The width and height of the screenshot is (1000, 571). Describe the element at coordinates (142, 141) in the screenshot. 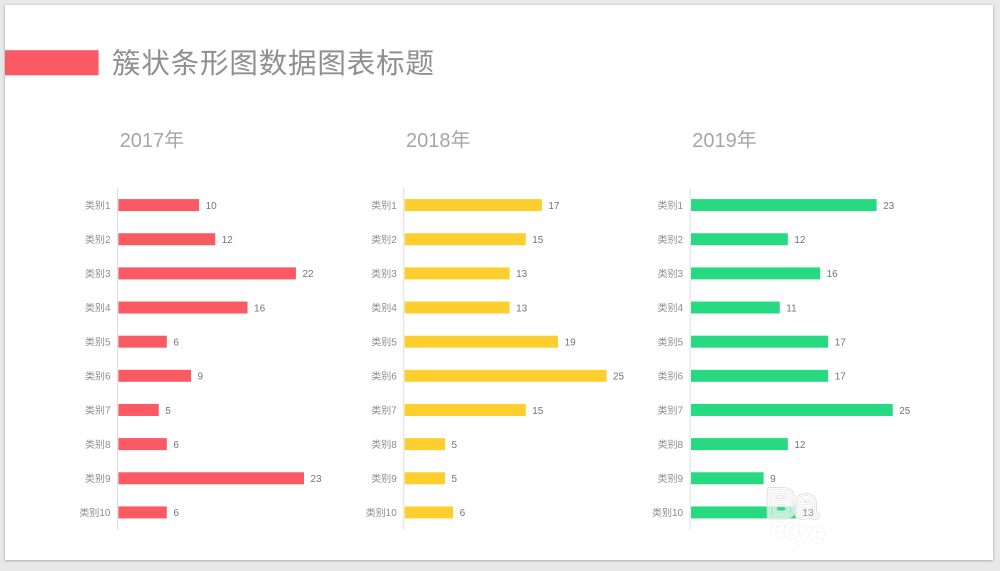

I see `svg-text: 2017` at that location.